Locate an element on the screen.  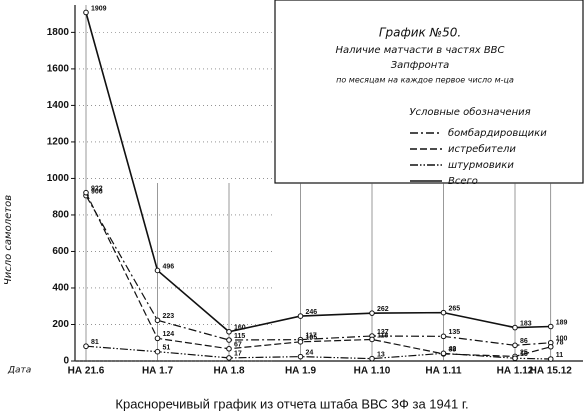
value-label: 265 is located at coordinates (455, 308).